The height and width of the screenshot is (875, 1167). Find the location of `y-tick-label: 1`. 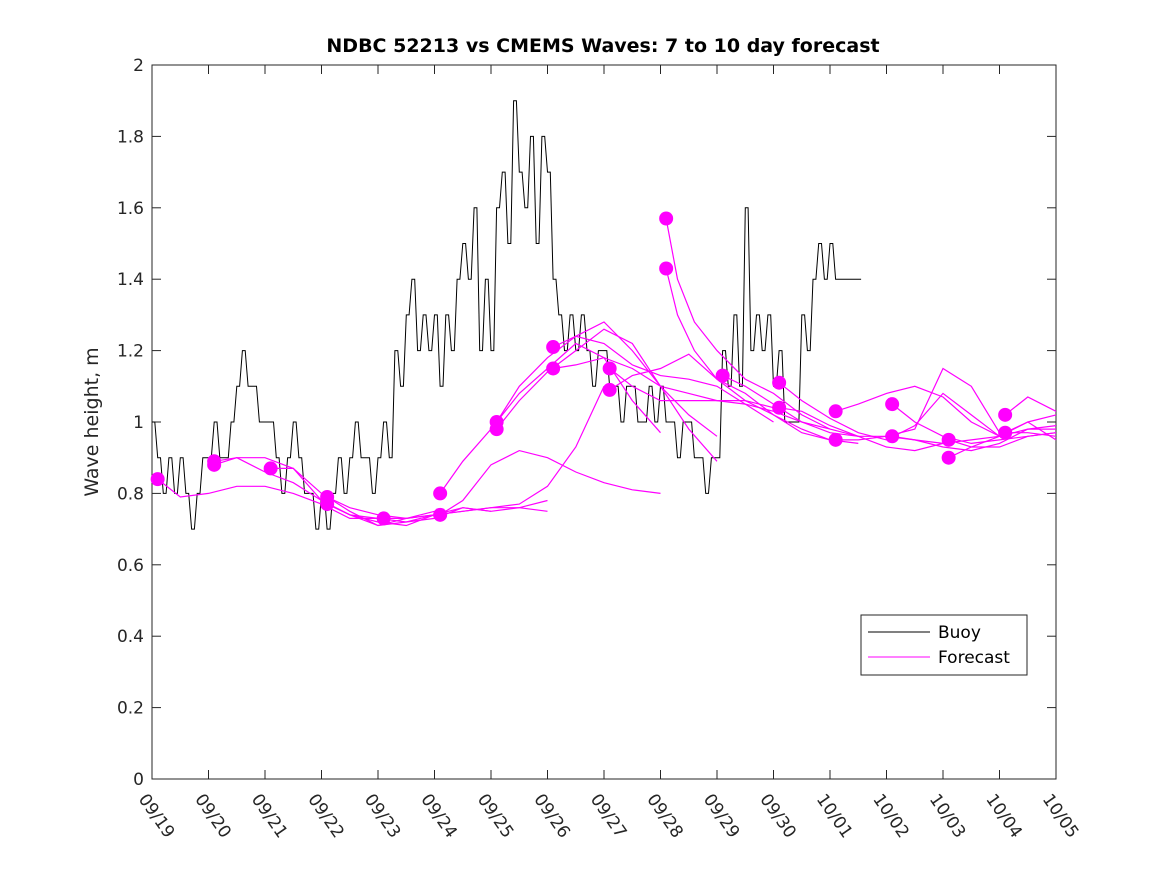

y-tick-label: 1 is located at coordinates (138, 423).